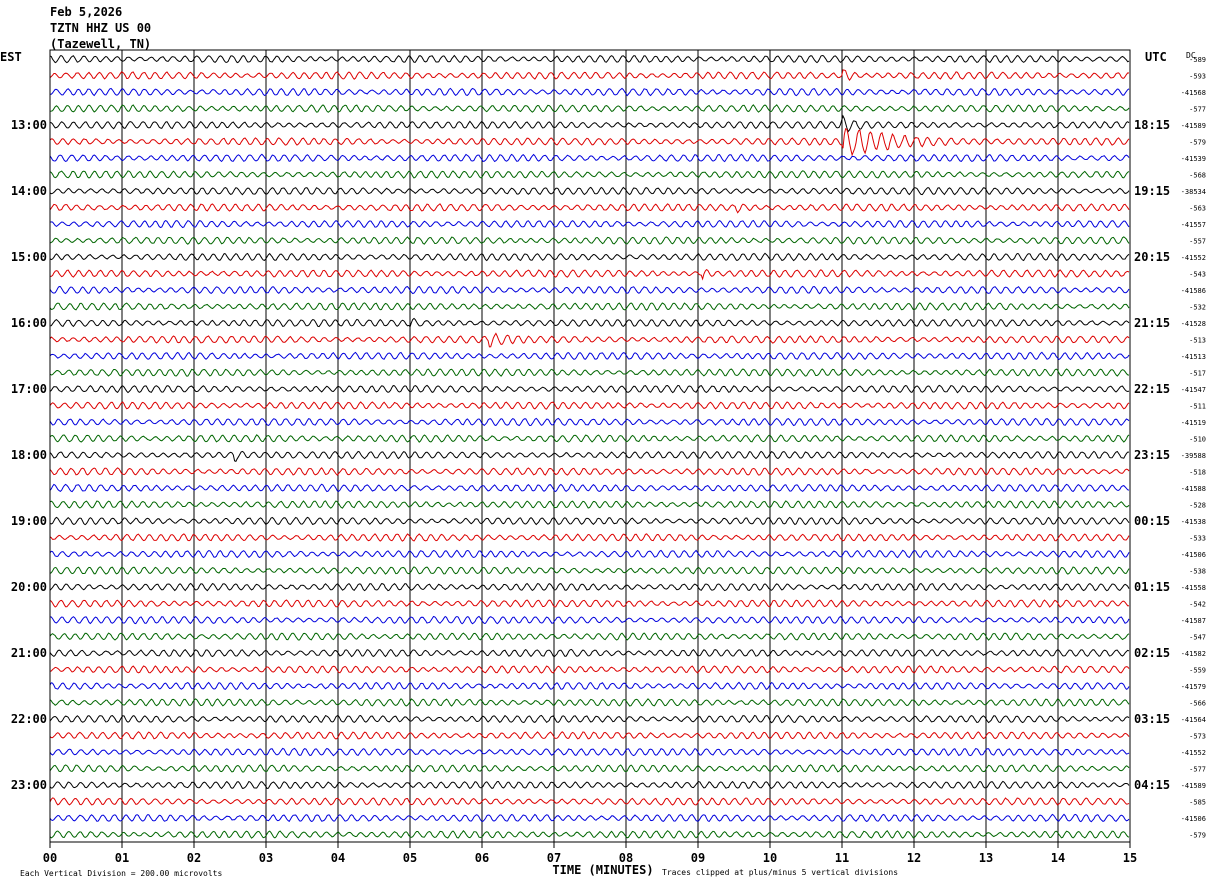 The height and width of the screenshot is (886, 1210). What do you see at coordinates (698, 858) in the screenshot?
I see `x-tick-label: 09` at bounding box center [698, 858].